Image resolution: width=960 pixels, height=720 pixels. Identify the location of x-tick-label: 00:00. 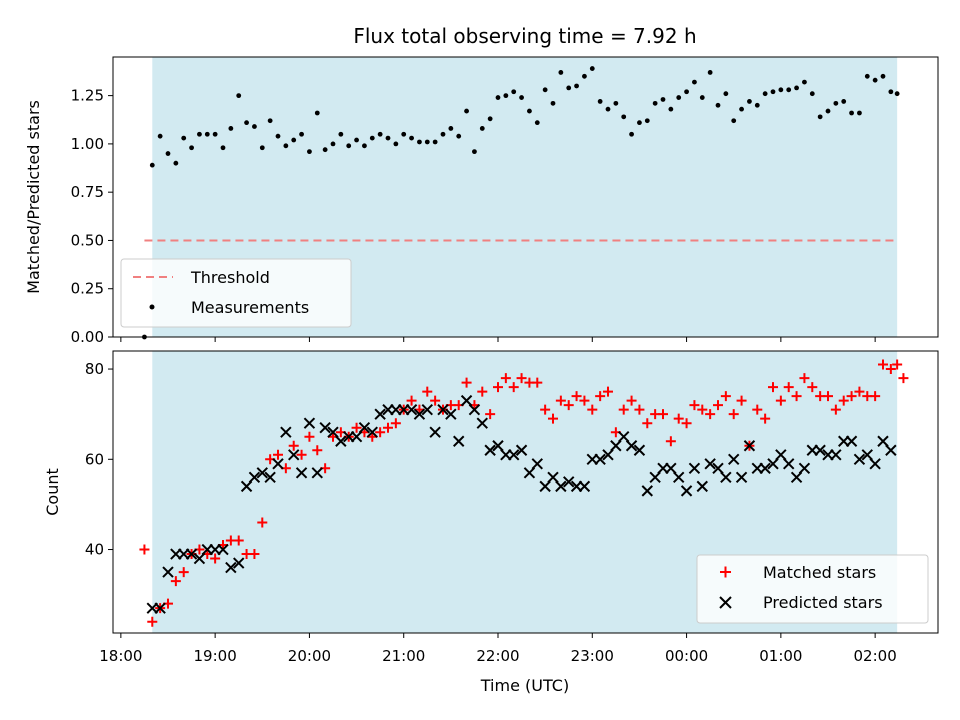
(686, 656).